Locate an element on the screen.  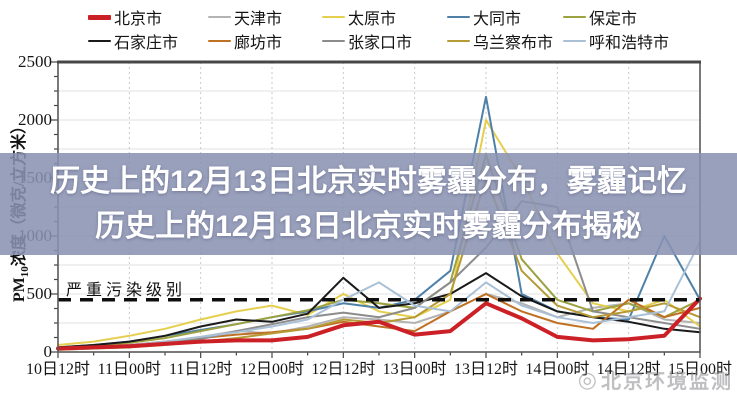
watermark-logo-icon: ◎ is located at coordinates (588, 379).